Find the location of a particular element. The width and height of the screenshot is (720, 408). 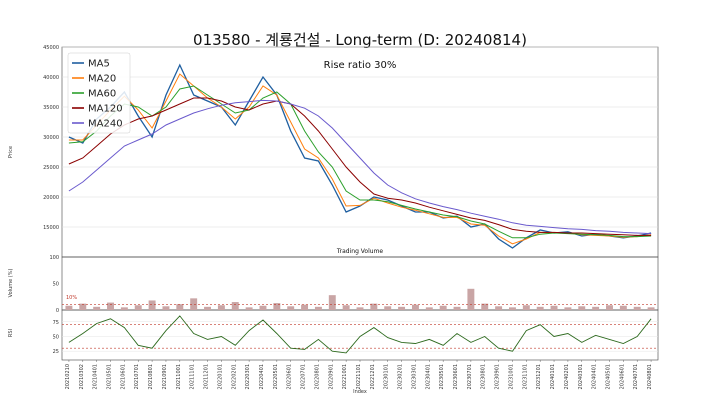

x-tick-label: 20240801 is located at coordinates (650, 376).